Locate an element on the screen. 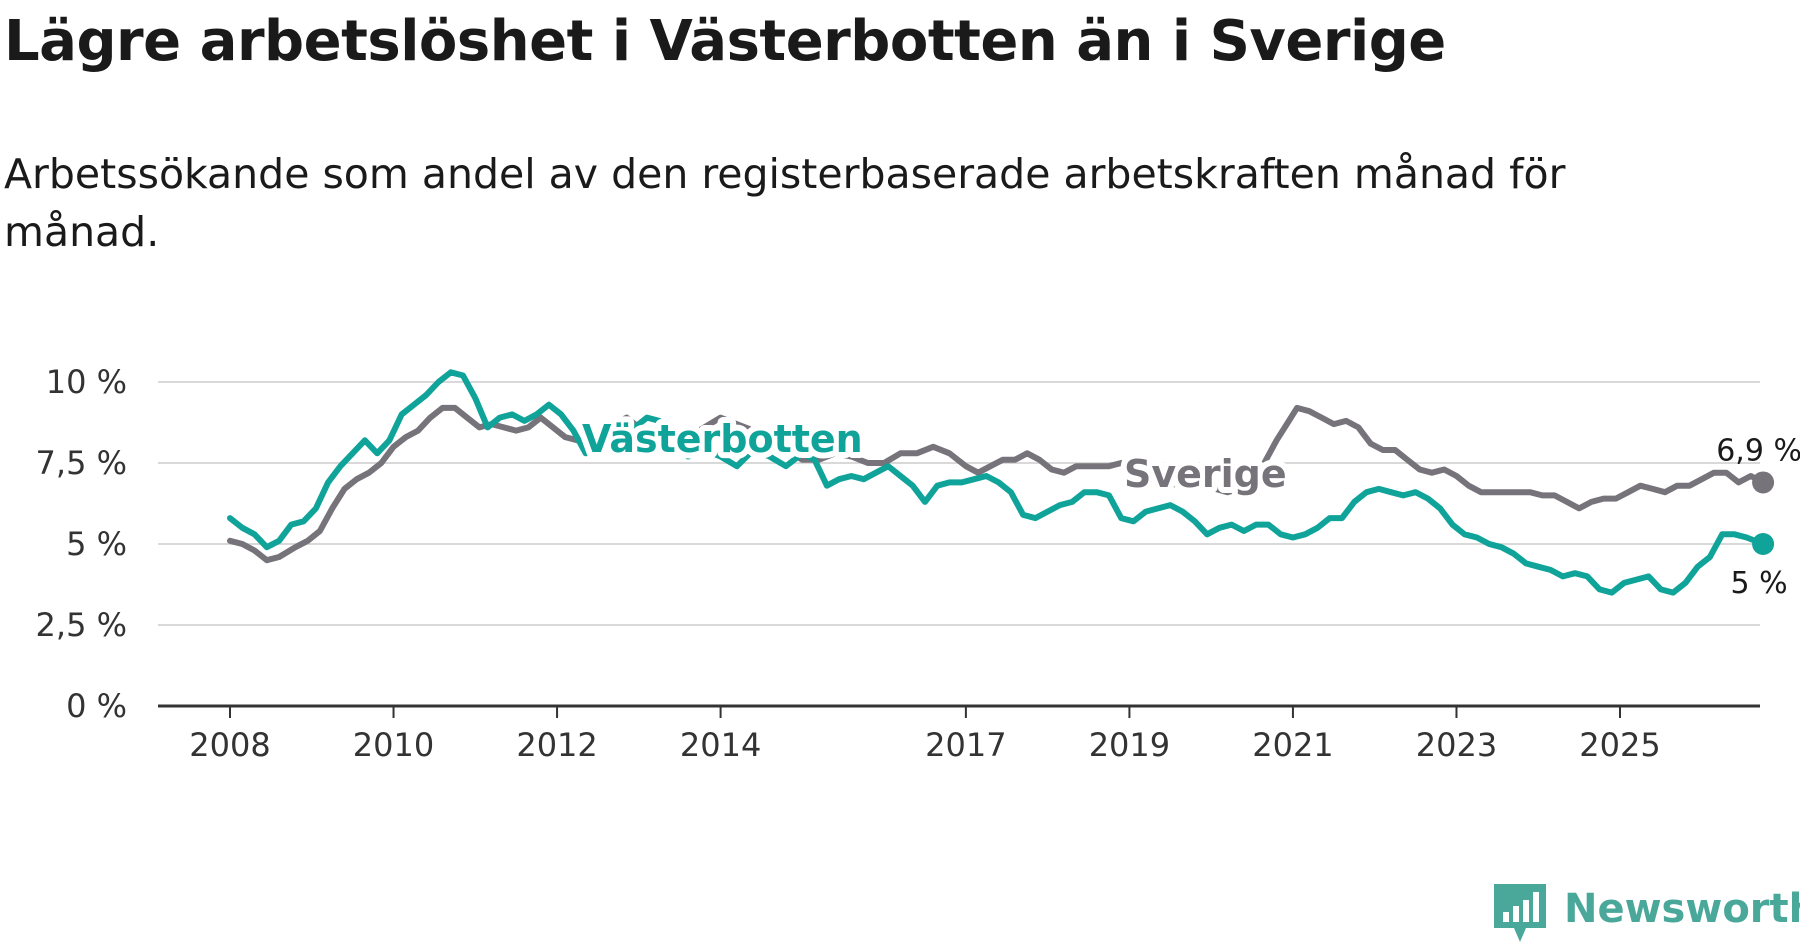  y-tick-label: 0 % is located at coordinates (96, 706).